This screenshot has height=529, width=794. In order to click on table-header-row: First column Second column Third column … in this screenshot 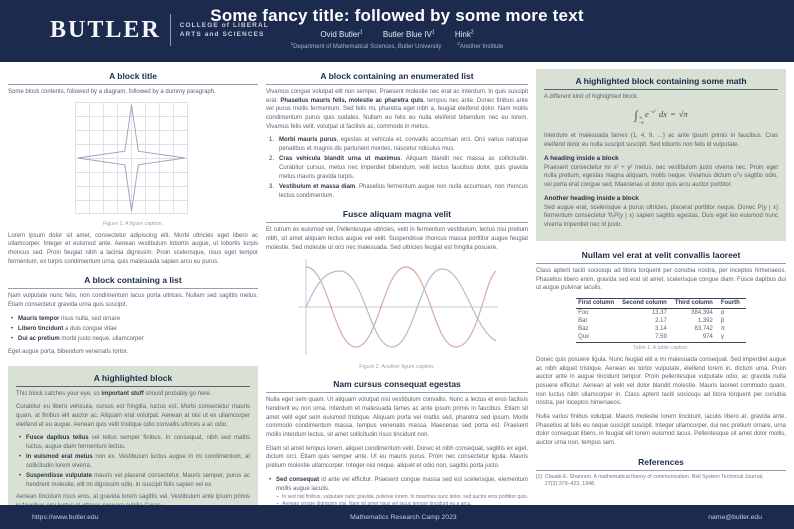, I will do `click(661, 303)`.